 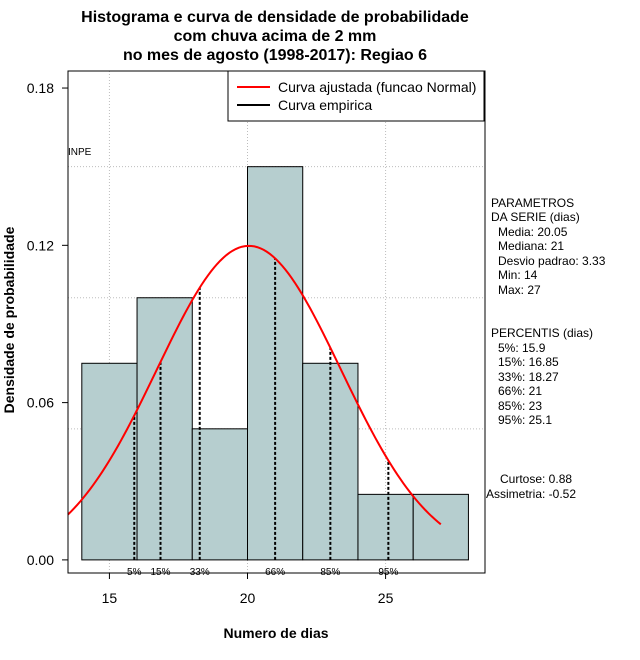 What do you see at coordinates (330, 572) in the screenshot?
I see `percentile-label-85: 85%` at bounding box center [330, 572].